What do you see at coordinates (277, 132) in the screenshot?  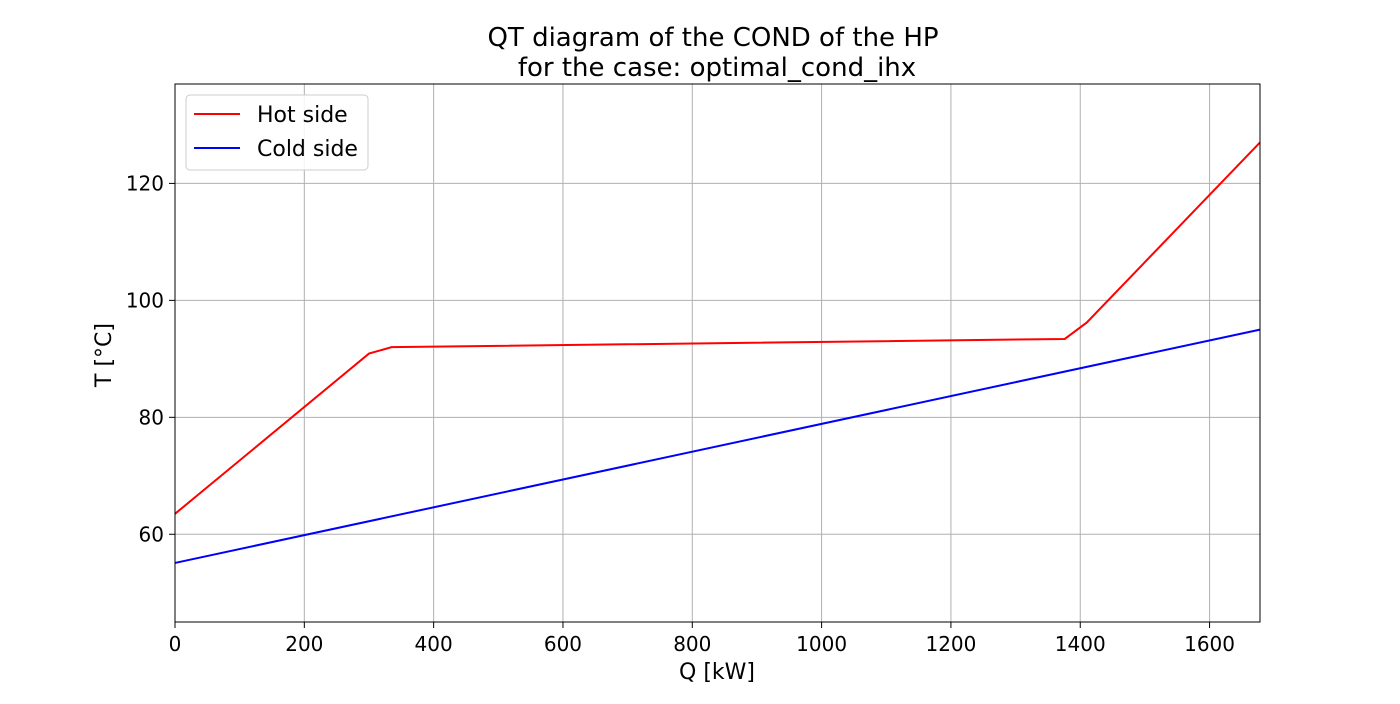 I see `legend: Hot side Cold side` at bounding box center [277, 132].